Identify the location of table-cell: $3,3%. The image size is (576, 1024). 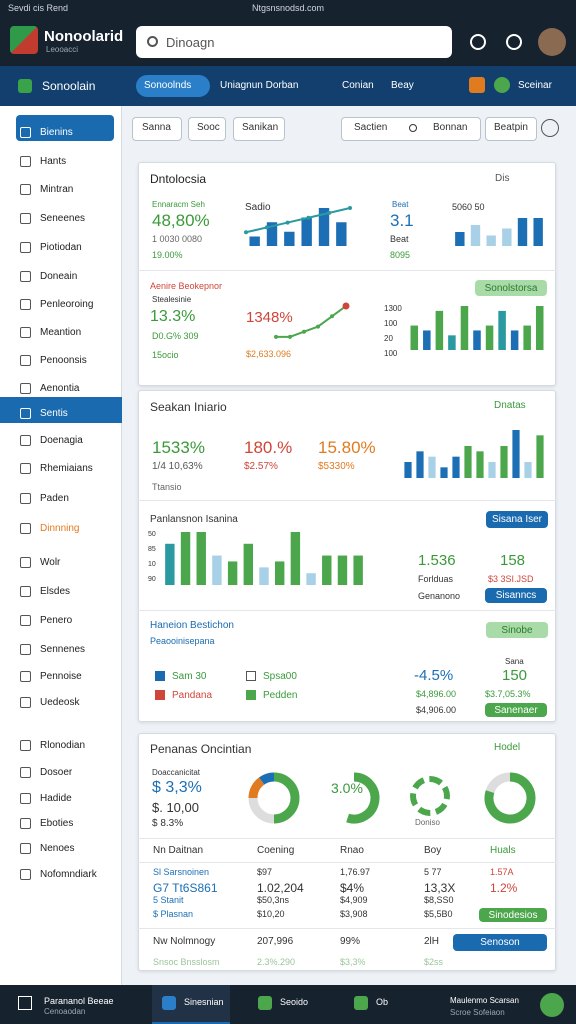
(353, 962).